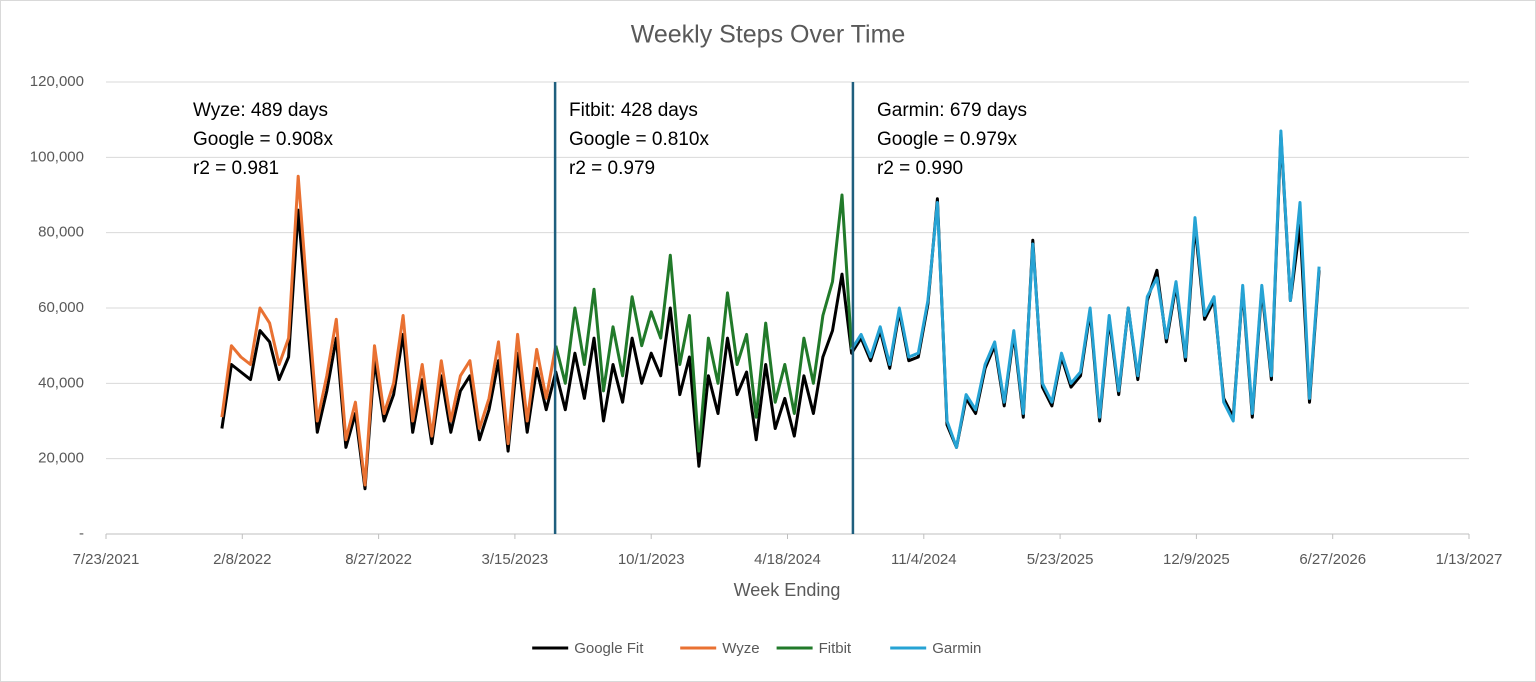 This screenshot has height=682, width=1536. I want to click on y-tick-label: -, so click(81, 533).